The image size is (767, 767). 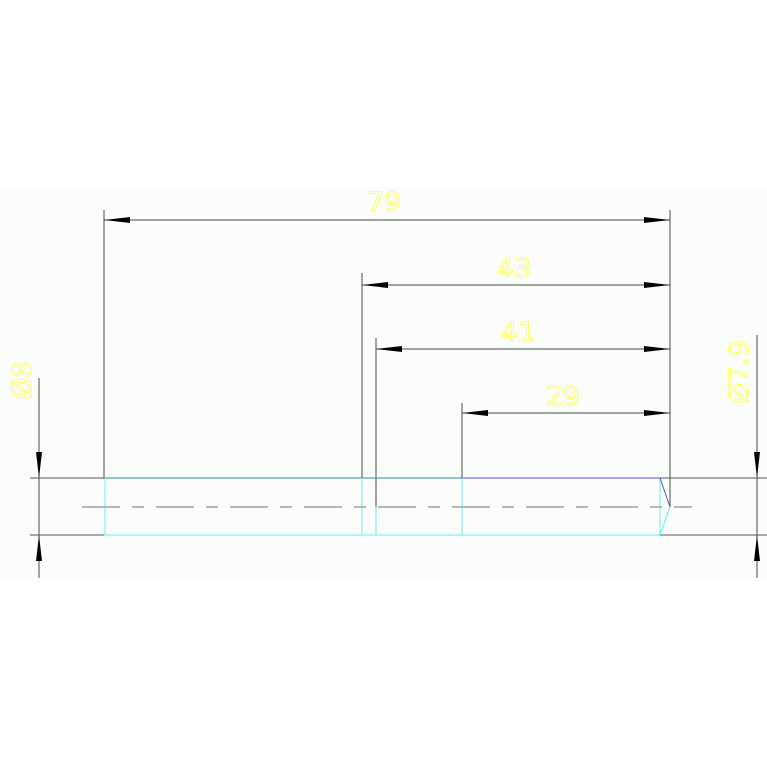 I want to click on dimension-label-41: 41, so click(x=518, y=332).